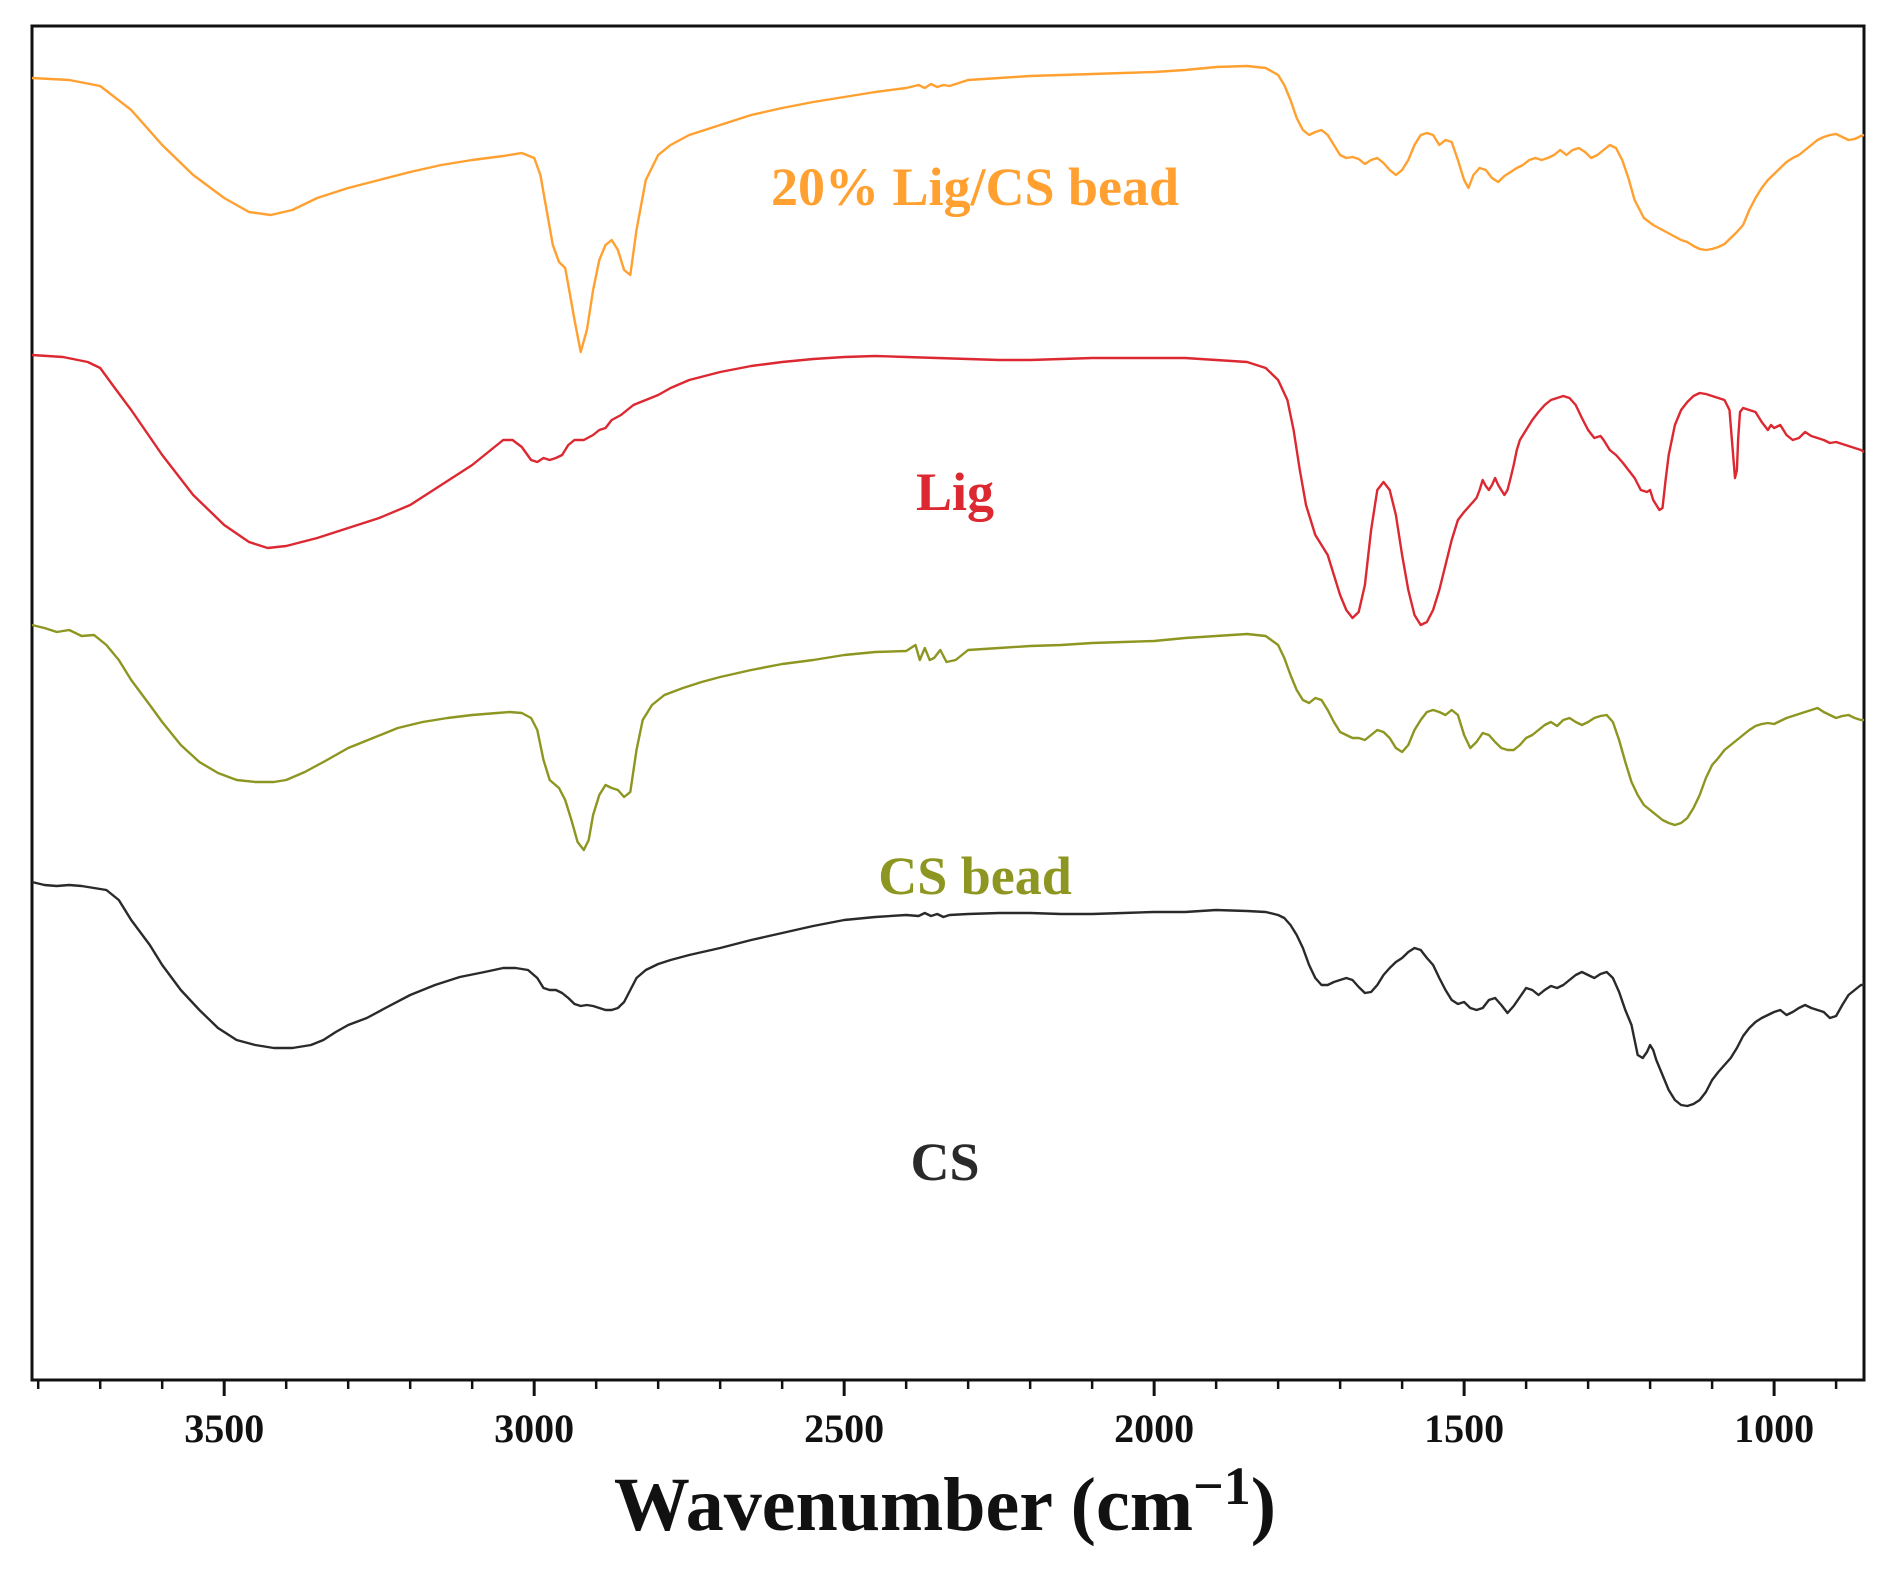 The width and height of the screenshot is (1884, 1569). Describe the element at coordinates (1774, 1428) in the screenshot. I see `x-tick-label-1000: 1000` at that location.